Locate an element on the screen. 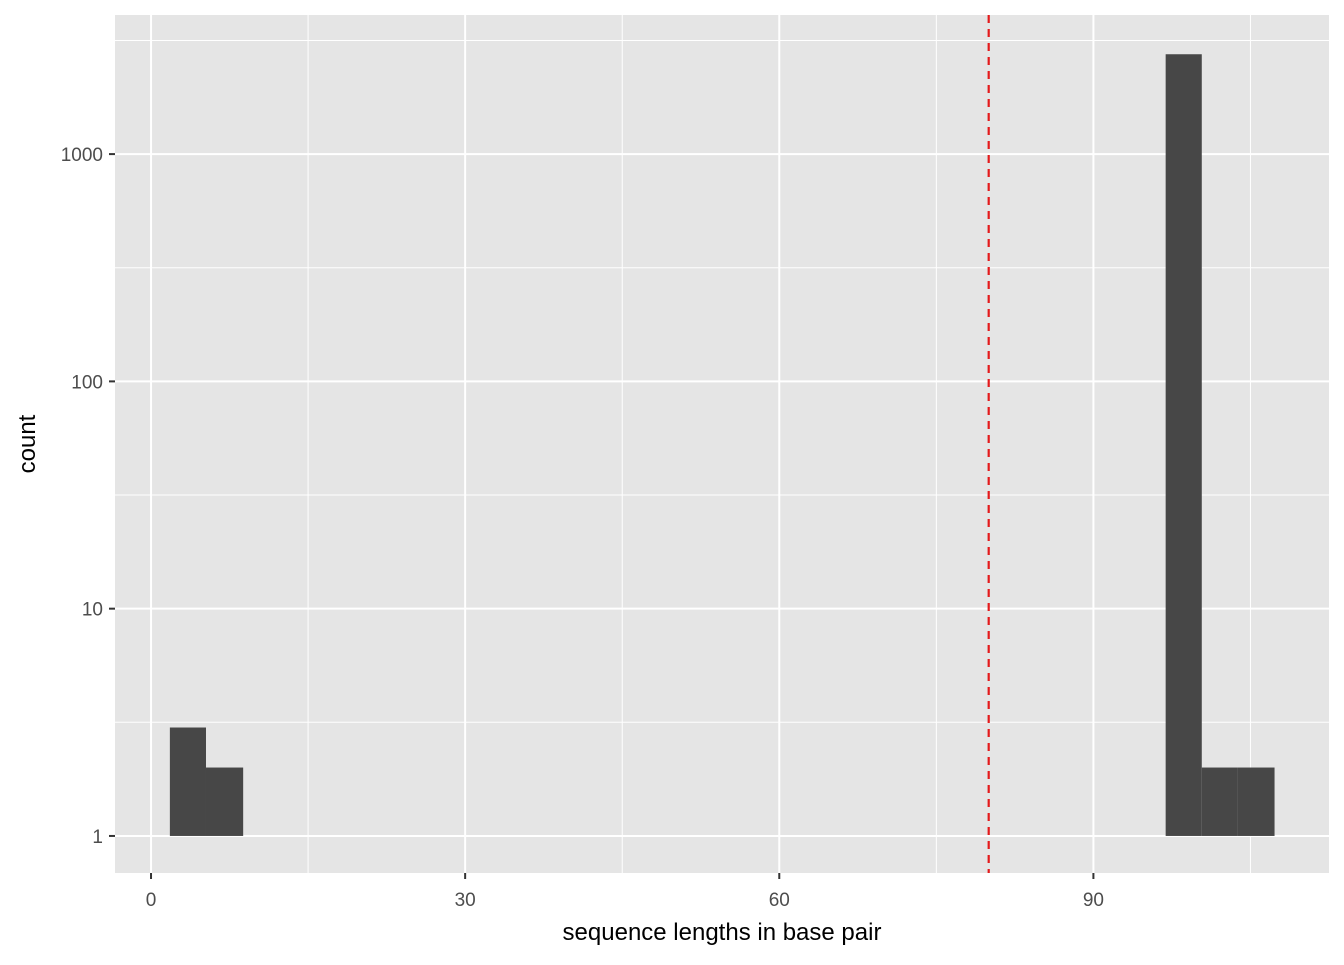 Image resolution: width=1344 pixels, height=965 pixels. x-axis-label: sequence lengths in base pair is located at coordinates (722, 932).